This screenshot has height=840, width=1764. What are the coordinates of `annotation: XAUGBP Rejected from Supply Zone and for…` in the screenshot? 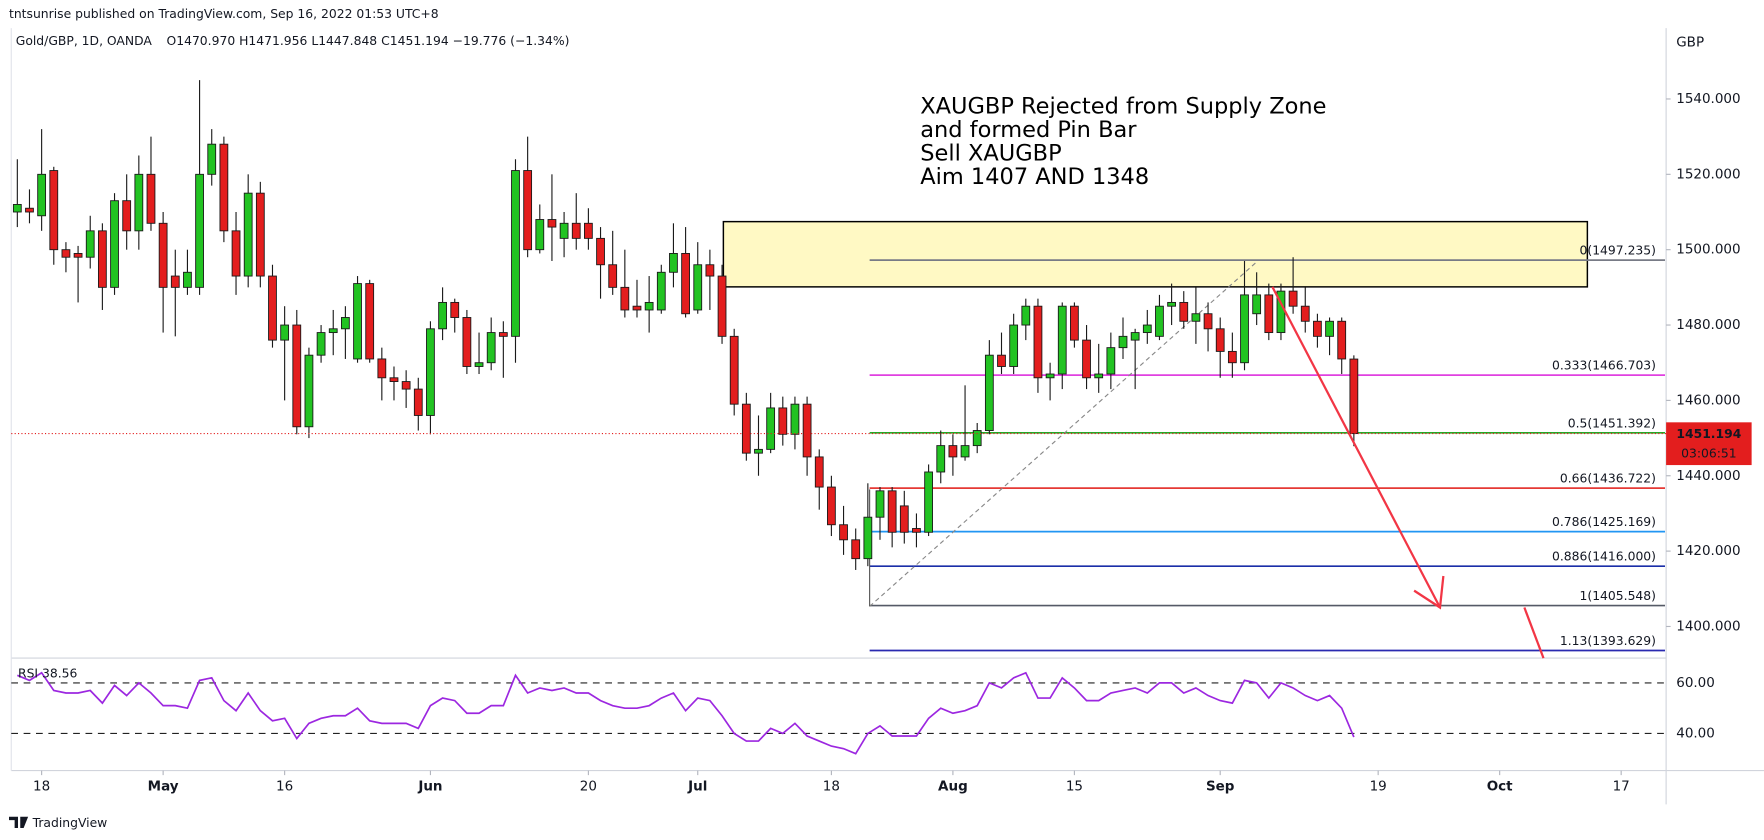 It's located at (1123, 141).